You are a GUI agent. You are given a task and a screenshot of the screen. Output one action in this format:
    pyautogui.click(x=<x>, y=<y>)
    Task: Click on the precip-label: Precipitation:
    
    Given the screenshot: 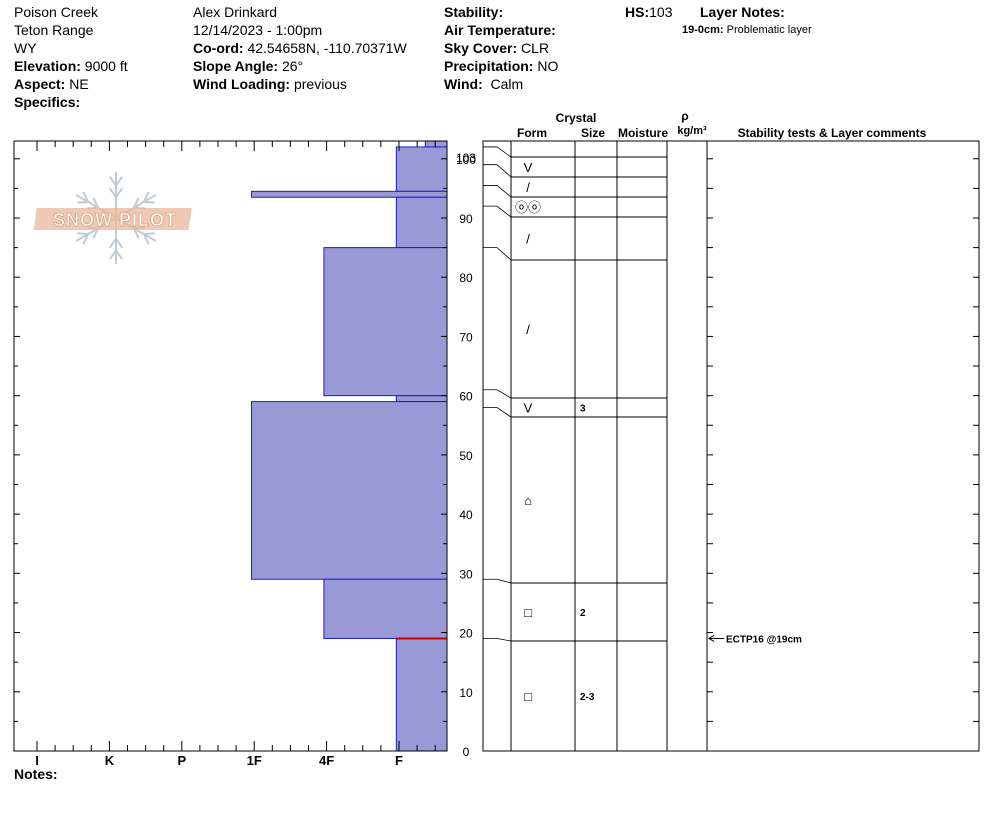 What is the action you would take?
    pyautogui.click(x=489, y=66)
    